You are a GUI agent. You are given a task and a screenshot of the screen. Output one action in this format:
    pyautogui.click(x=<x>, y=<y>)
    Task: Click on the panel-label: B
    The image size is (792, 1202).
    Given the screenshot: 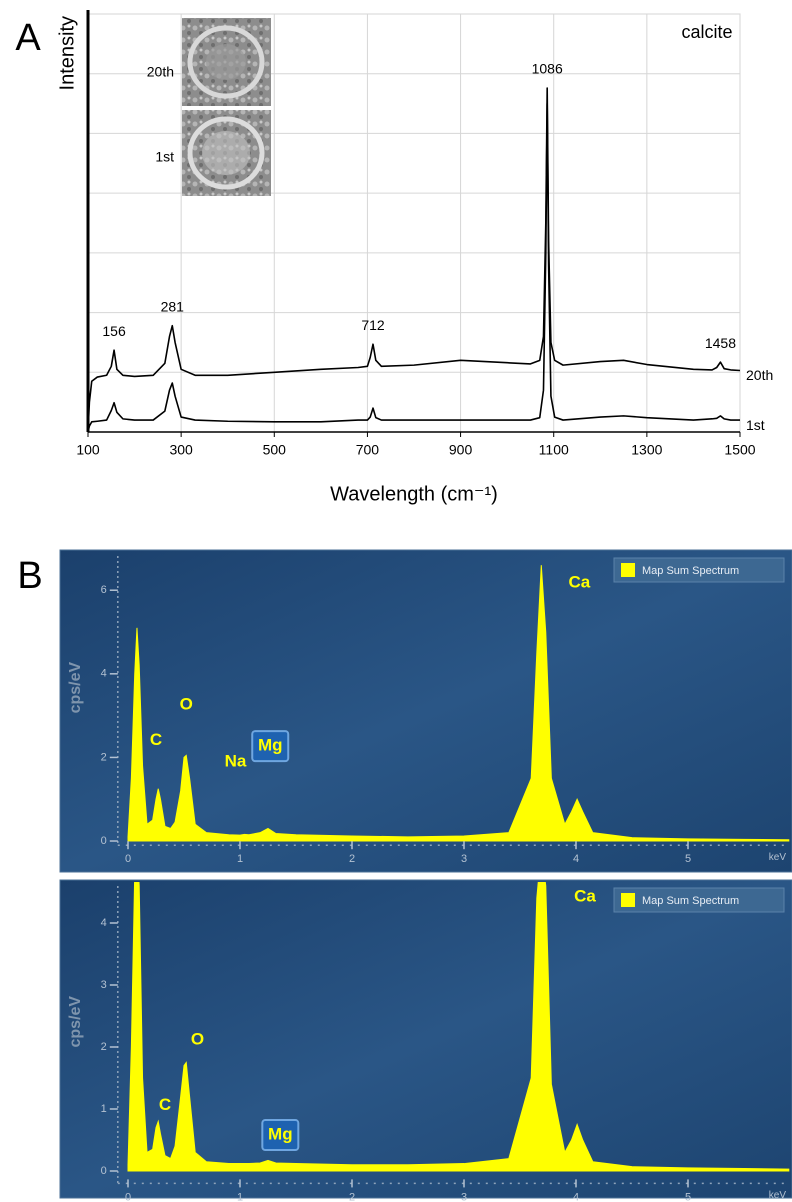 What is the action you would take?
    pyautogui.click(x=29, y=576)
    